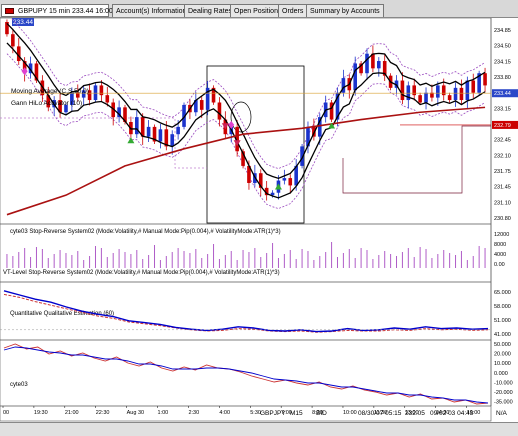  What do you see at coordinates (293, 10) in the screenshot?
I see `tab-orders: Orders` at bounding box center [293, 10].